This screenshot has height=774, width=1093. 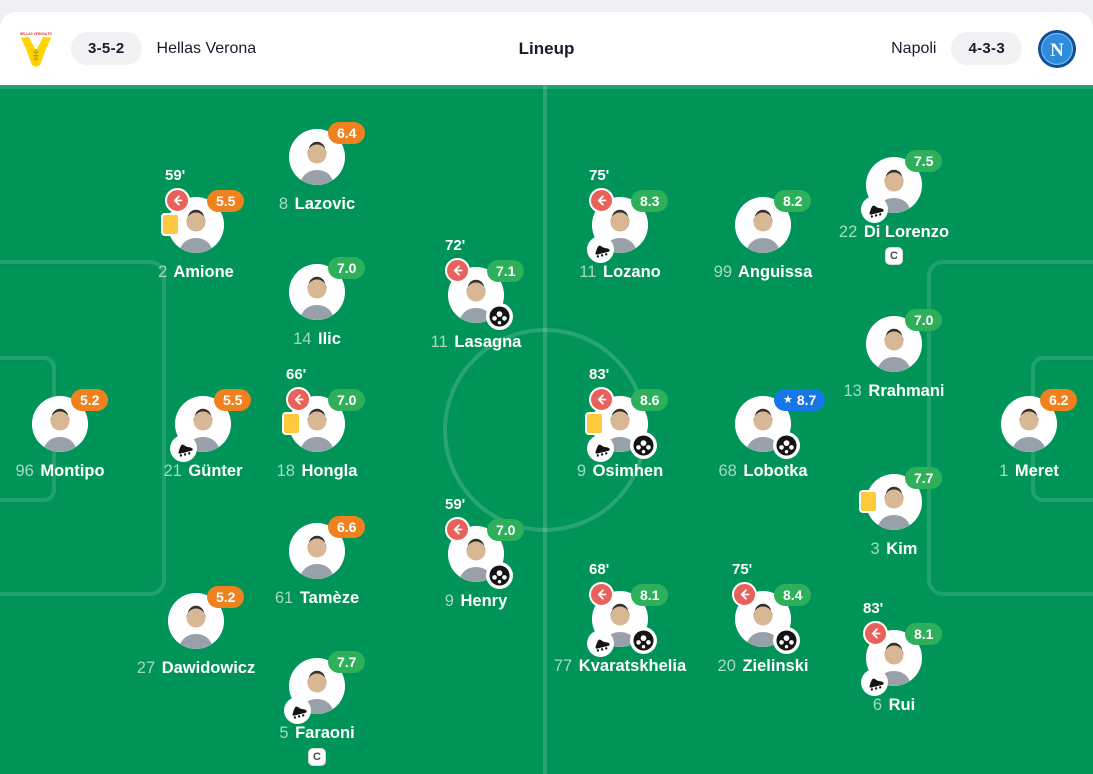 What do you see at coordinates (317, 306) in the screenshot?
I see `player-ilic: 7.0 14 Ilic` at bounding box center [317, 306].